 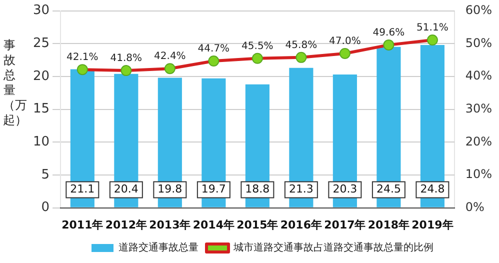 I want to click on data-label: 42.4%, so click(x=170, y=56).